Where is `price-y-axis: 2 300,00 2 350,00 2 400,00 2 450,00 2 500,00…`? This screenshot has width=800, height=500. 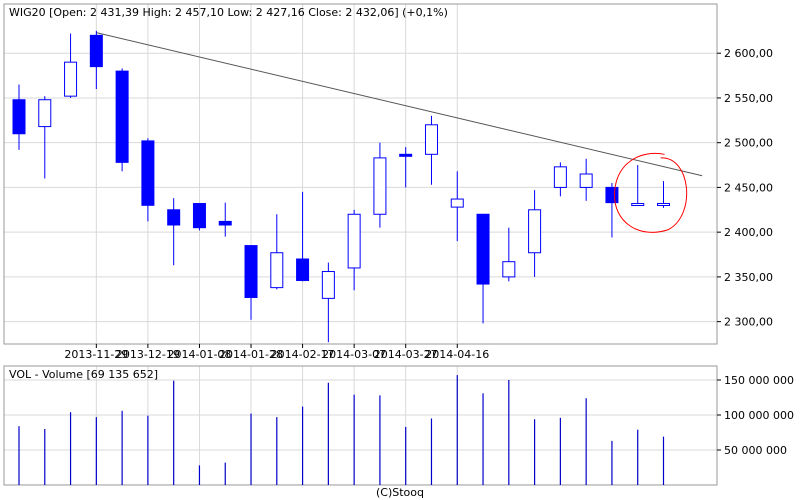 price-y-axis: 2 300,00 2 350,00 2 400,00 2 450,00 2 500,00… is located at coordinates (745, 188).